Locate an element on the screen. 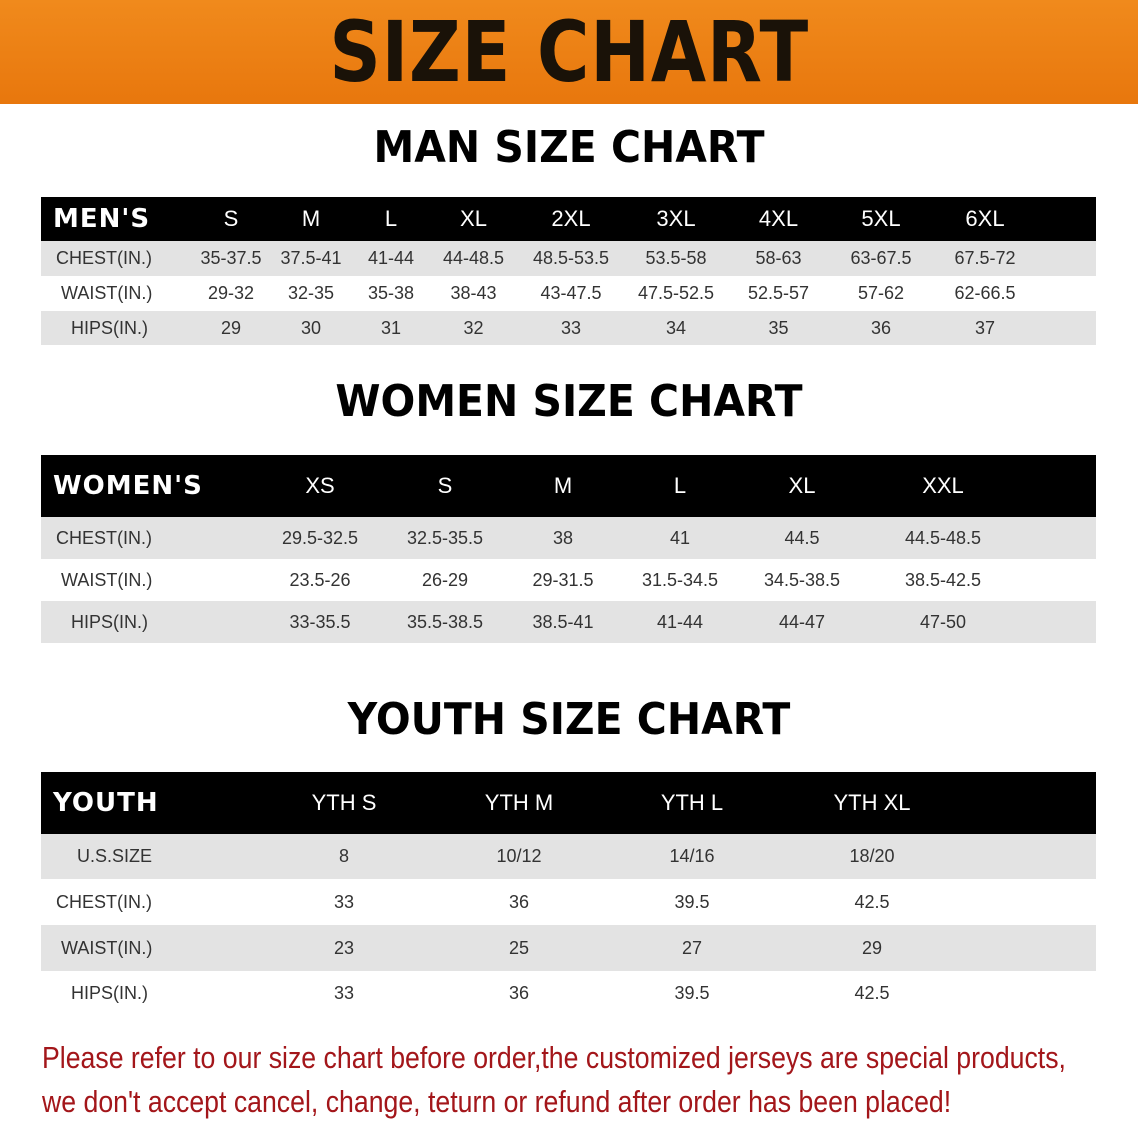 This screenshot has width=1138, height=1132. measurement-cell: 33-35.5 is located at coordinates (320, 621).